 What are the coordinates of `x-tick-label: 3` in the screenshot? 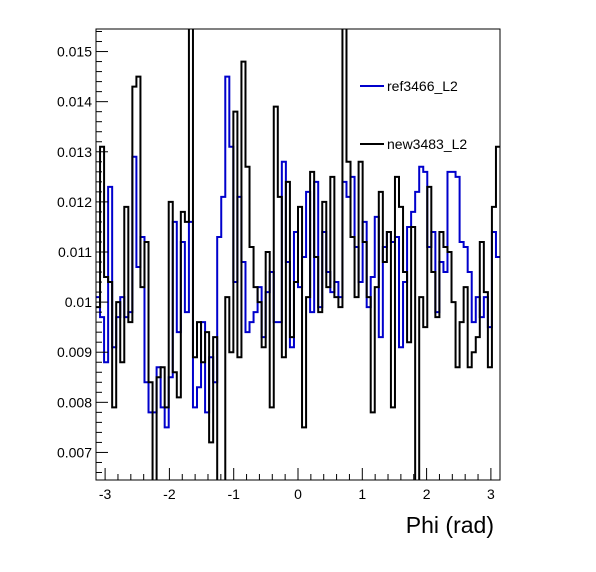 It's located at (491, 494).